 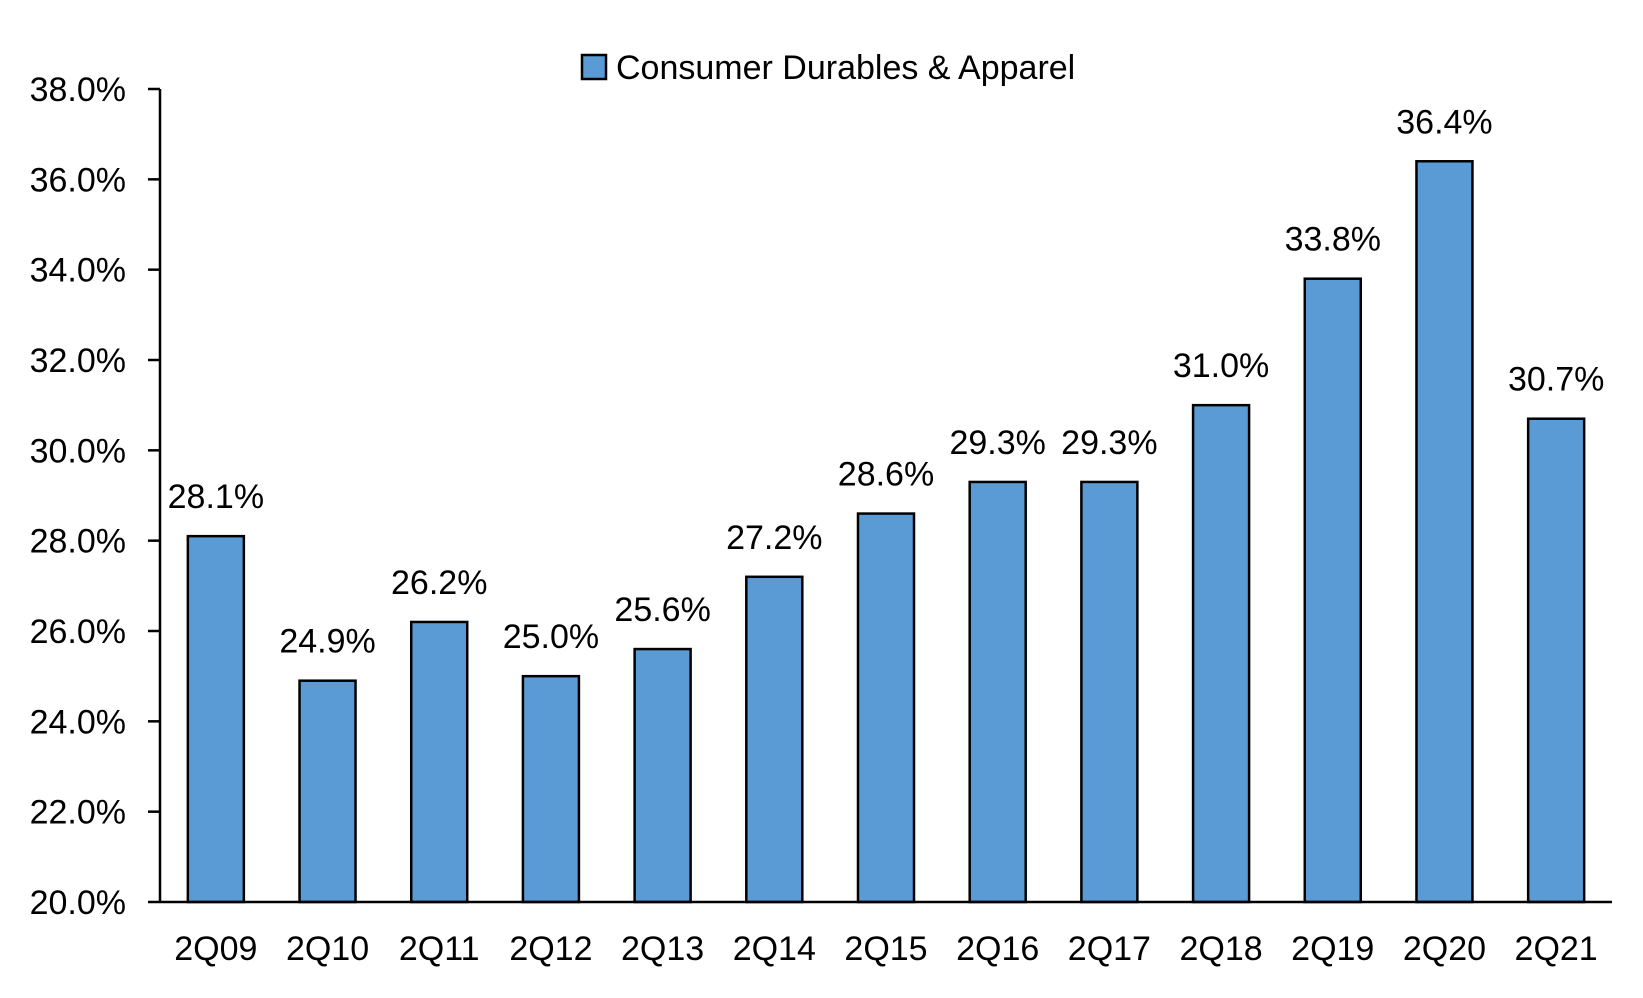 What do you see at coordinates (78, 271) in the screenshot?
I see `y-tick-label: 34.0%` at bounding box center [78, 271].